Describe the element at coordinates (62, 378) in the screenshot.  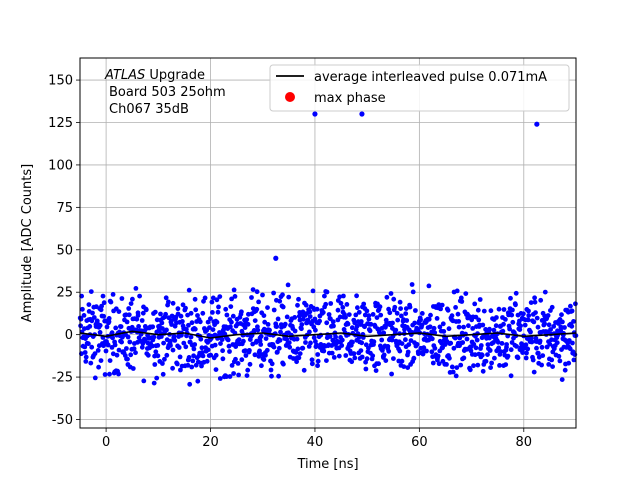
I see `y-tick-label: -25` at that location.